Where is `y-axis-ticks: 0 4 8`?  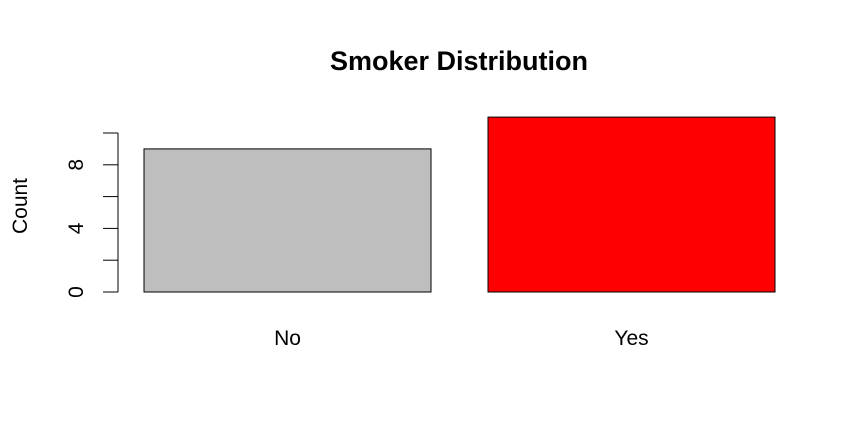 y-axis-ticks: 0 4 8 is located at coordinates (91, 215).